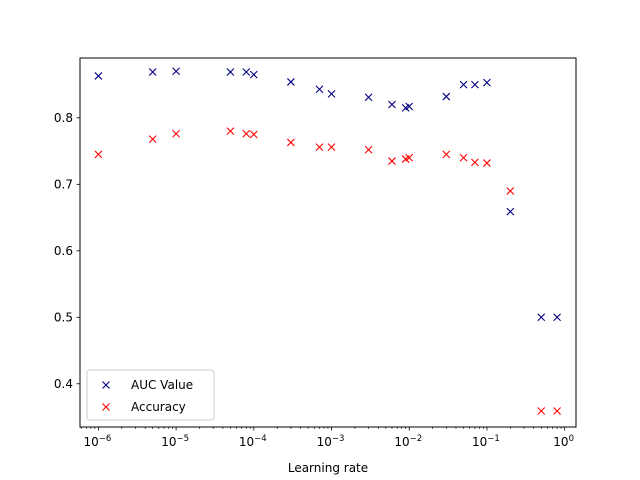 The width and height of the screenshot is (640, 480). I want to click on legend-entry: AUC Value, so click(147, 385).